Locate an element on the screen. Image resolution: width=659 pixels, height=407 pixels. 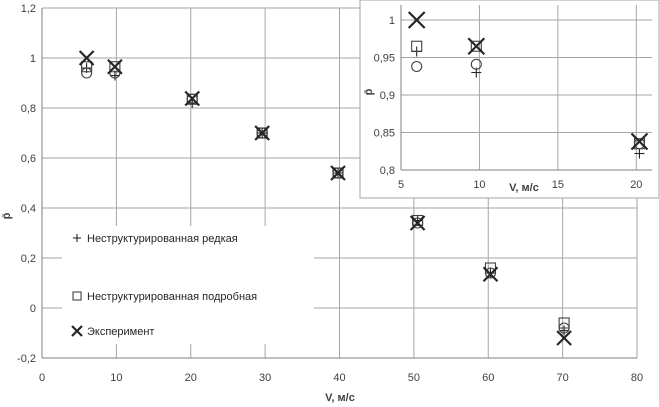
x-tick-label: 70 is located at coordinates (563, 378).